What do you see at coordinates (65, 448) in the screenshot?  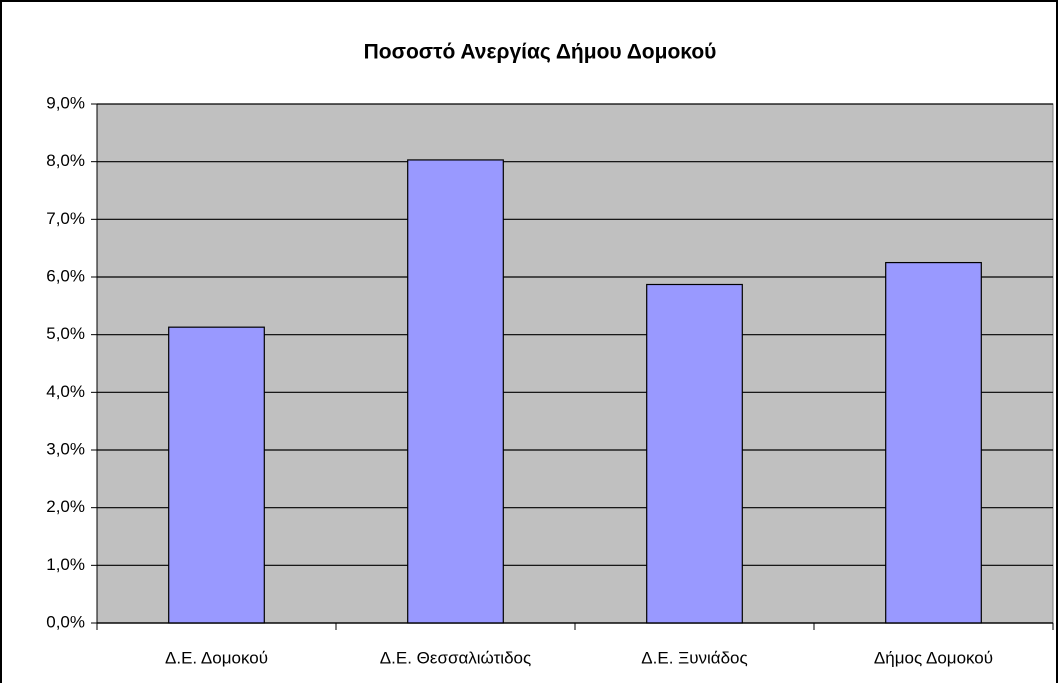 I see `y-tick-label: 3,0%` at bounding box center [65, 448].